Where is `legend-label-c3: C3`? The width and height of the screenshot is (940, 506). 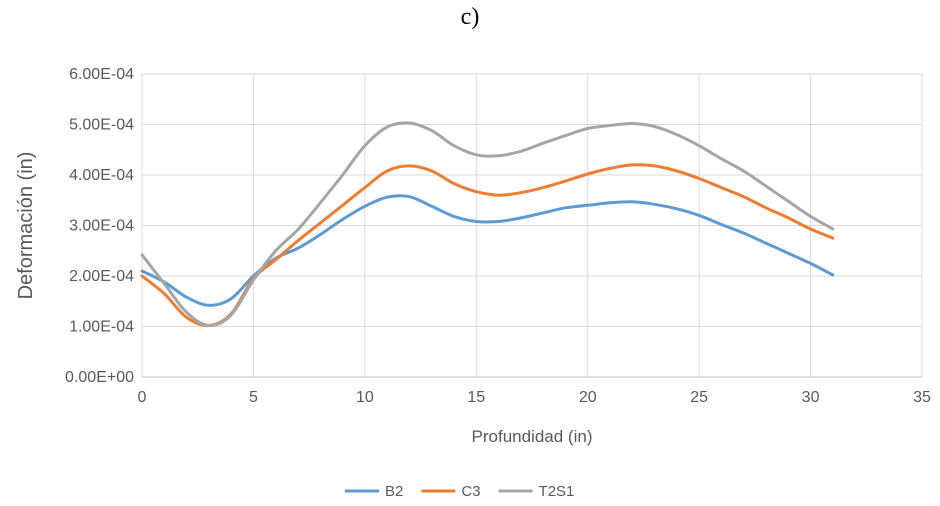
legend-label-c3: C3 is located at coordinates (470, 491).